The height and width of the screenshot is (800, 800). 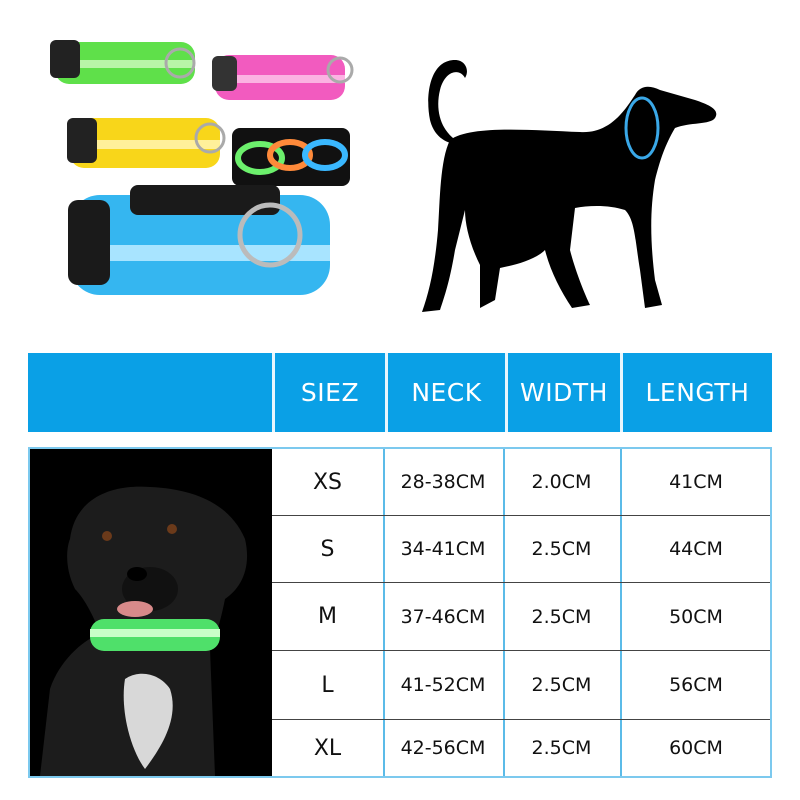 I want to click on table-row: M 37-46CM 2.5CM 50CM, so click(x=521, y=617).